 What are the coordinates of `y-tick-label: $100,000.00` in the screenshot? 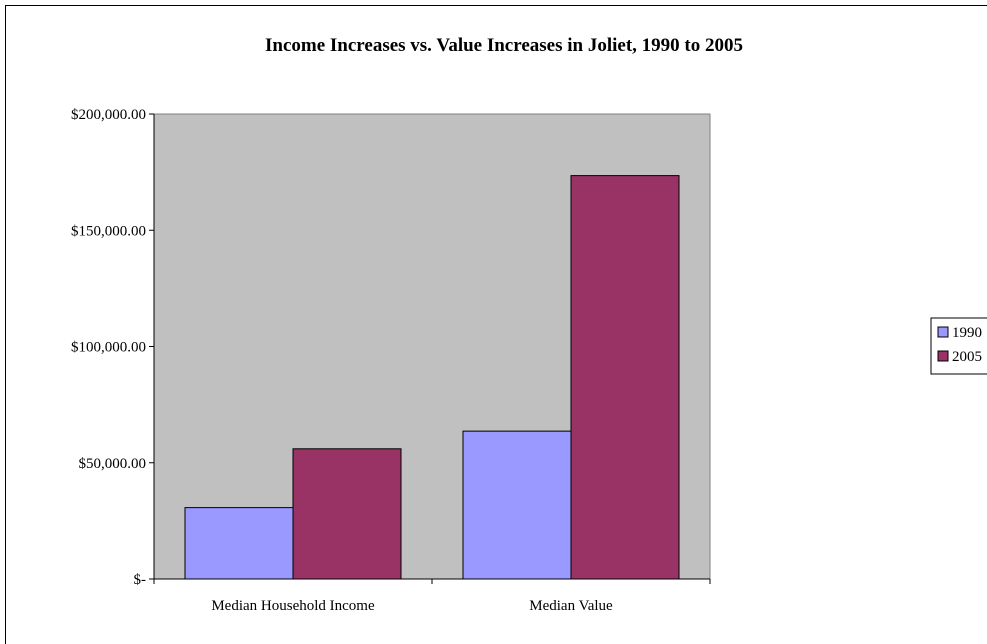 It's located at (108, 348).